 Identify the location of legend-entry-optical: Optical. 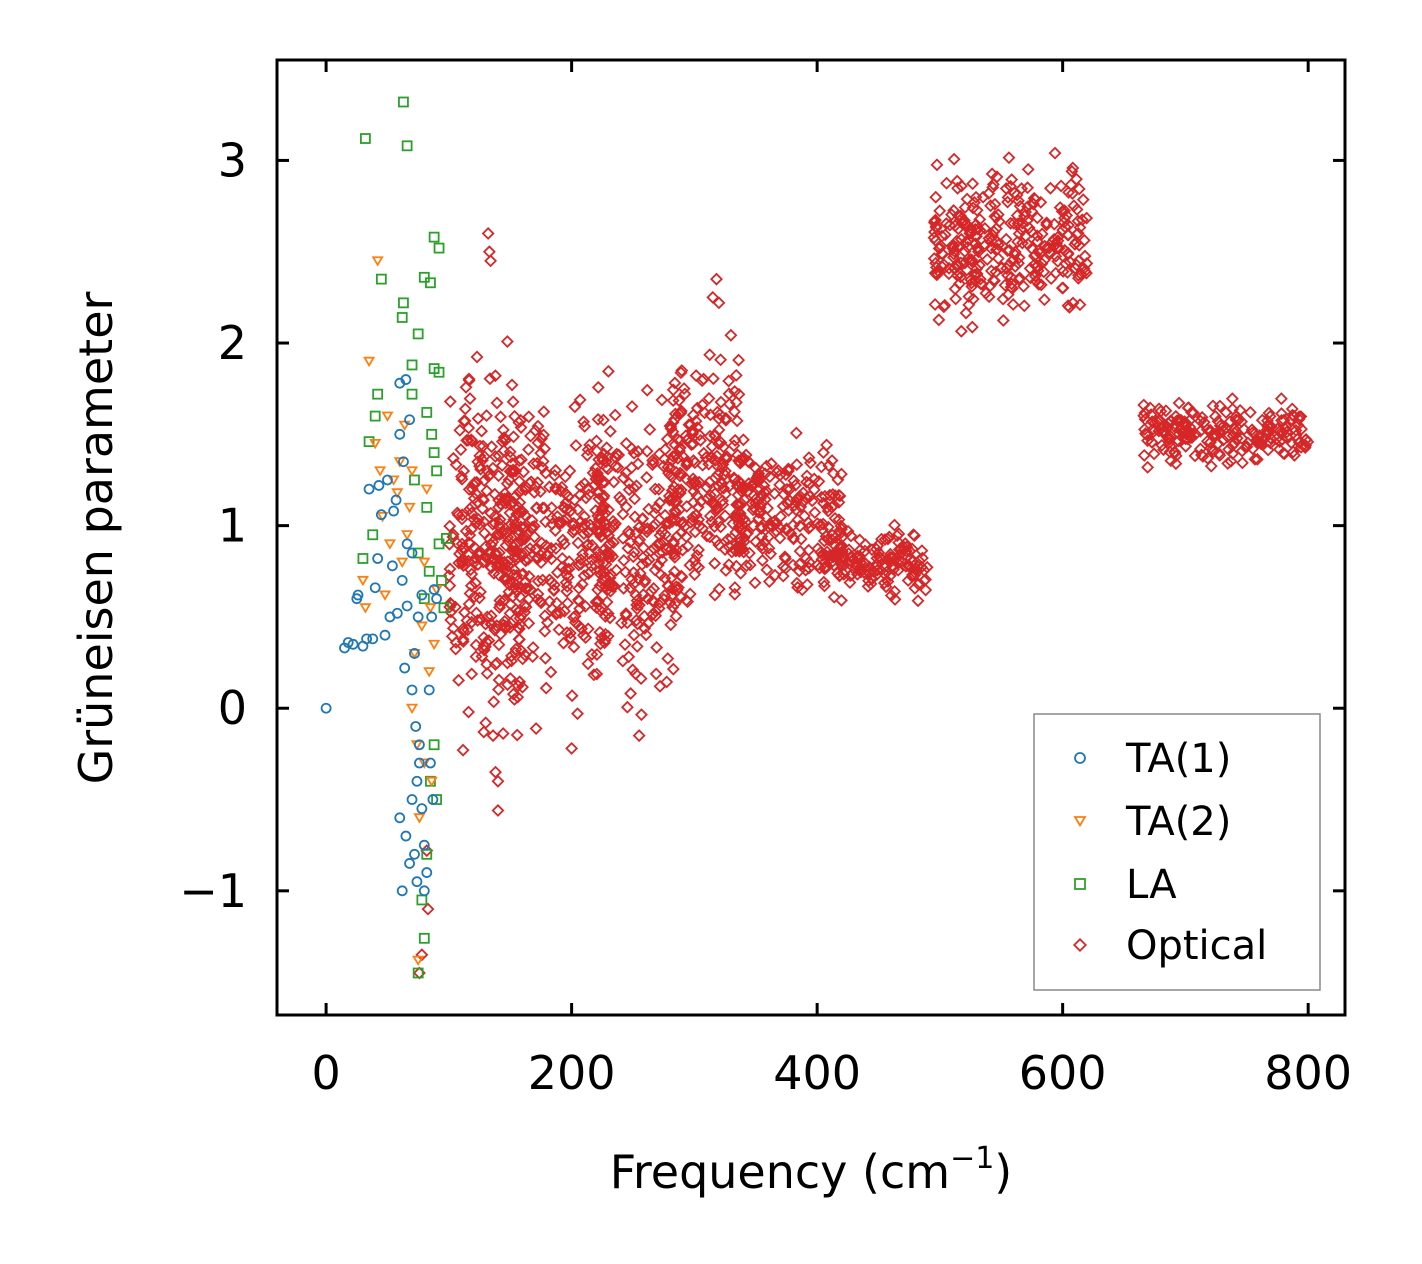
(1169, 946).